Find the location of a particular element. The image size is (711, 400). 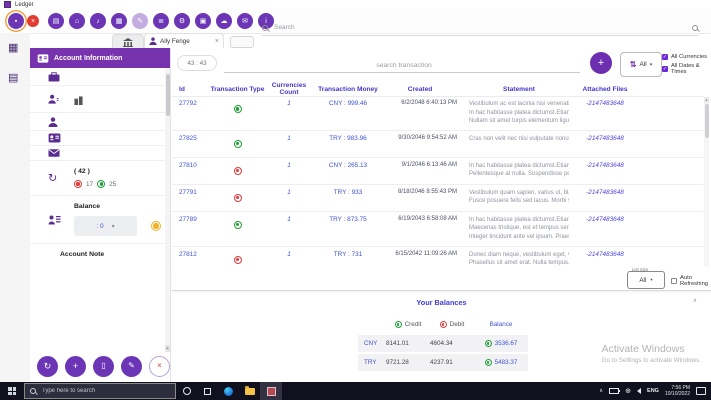

global-search-input is located at coordinates (480, 27).